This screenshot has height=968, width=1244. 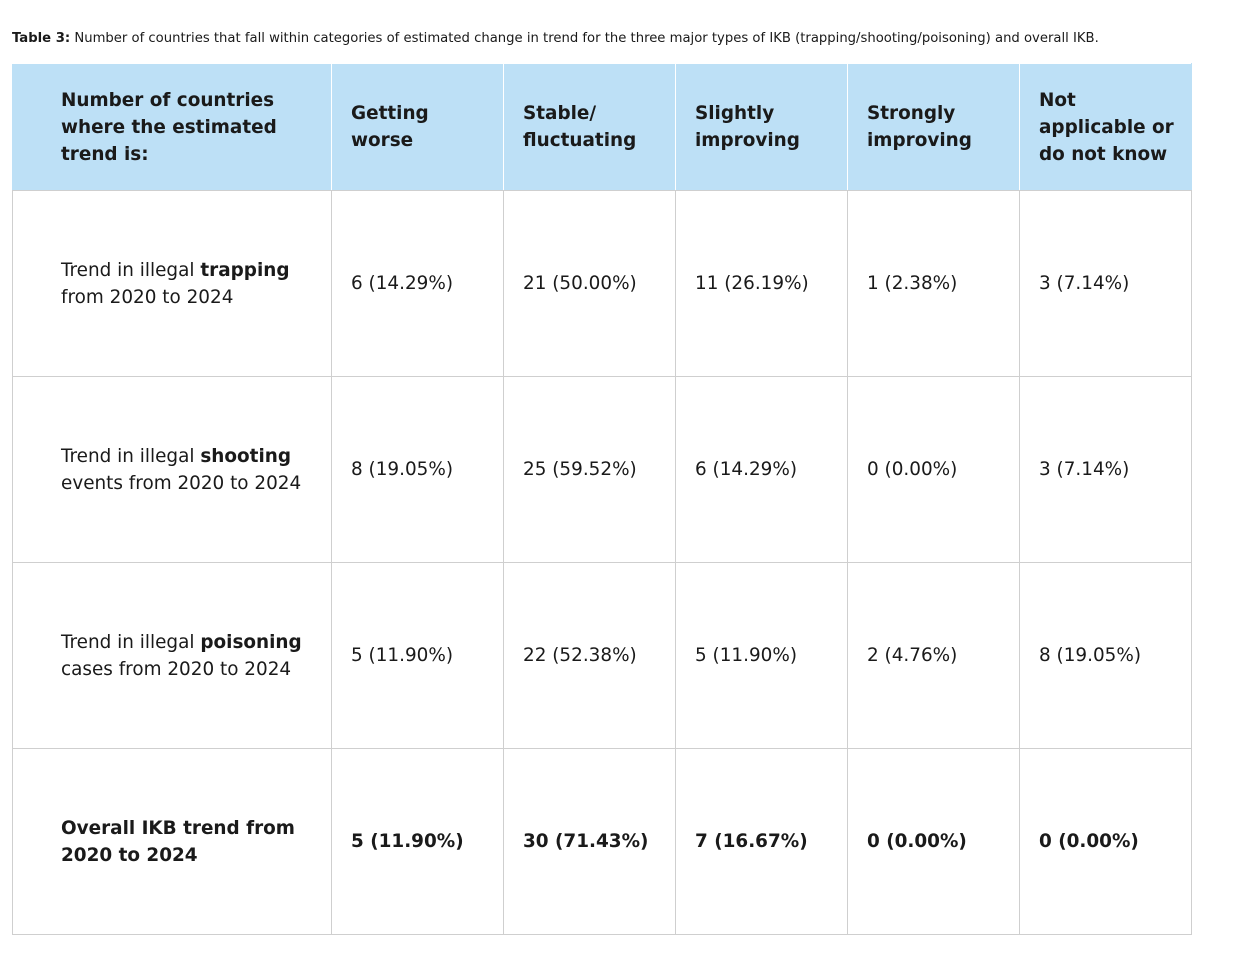 I want to click on table-cell: 25 (59.52%), so click(x=589, y=469).